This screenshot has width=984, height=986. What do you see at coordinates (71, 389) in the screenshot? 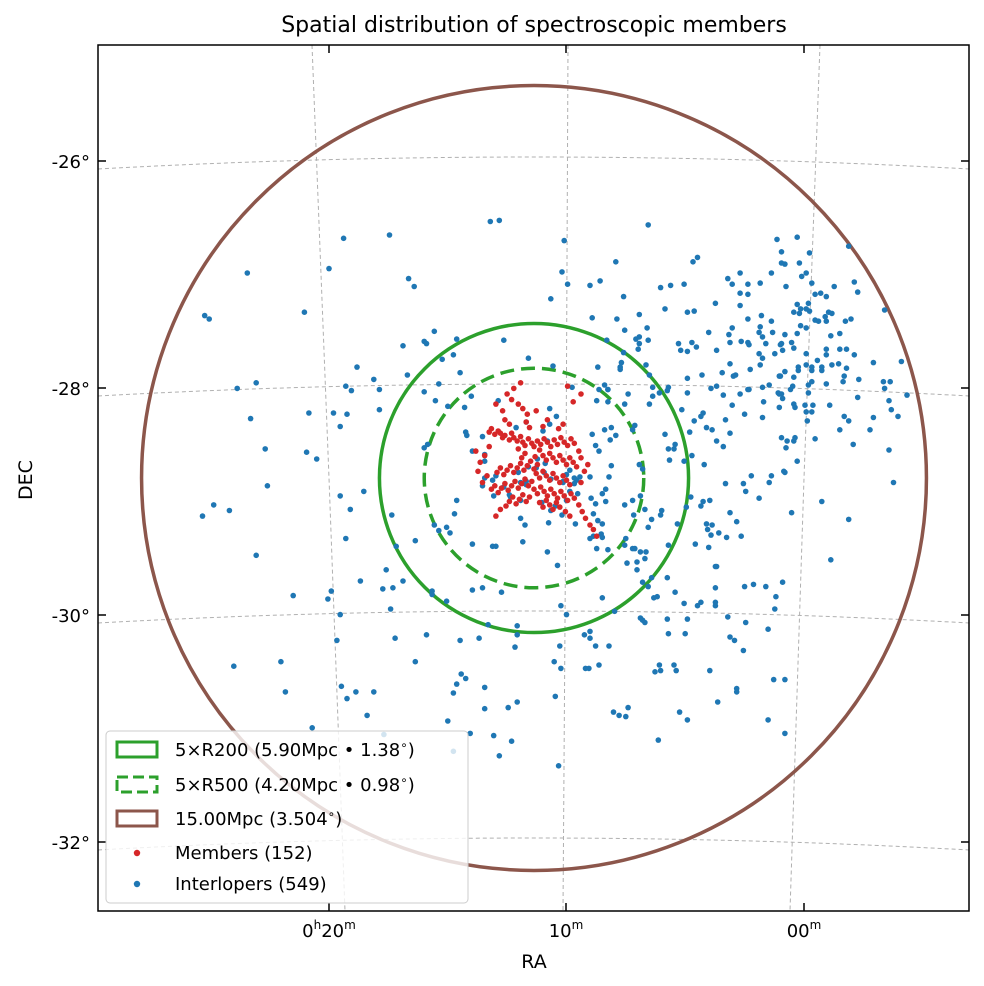
I see `y-tick-label: -28°` at bounding box center [71, 389].